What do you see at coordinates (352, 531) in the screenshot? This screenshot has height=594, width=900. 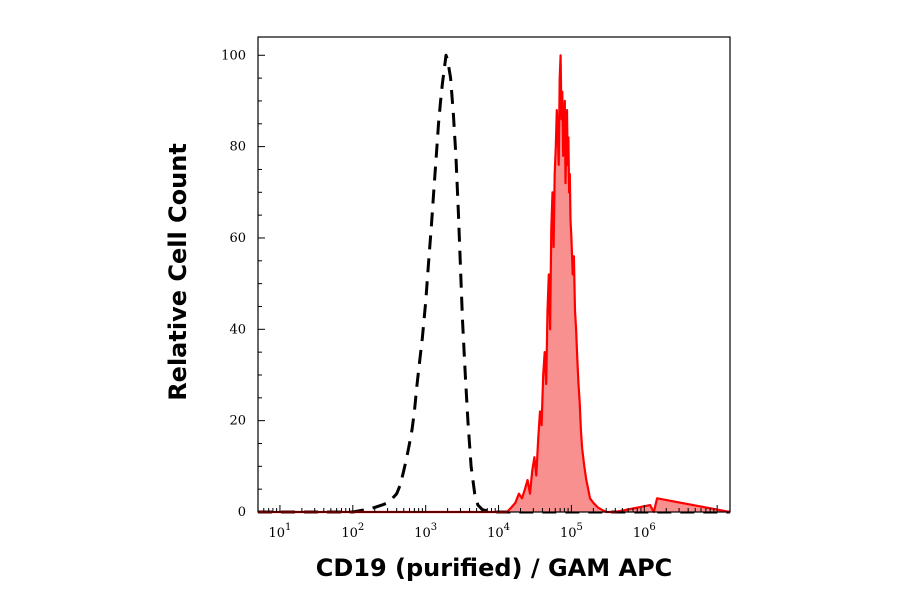 I see `x-tick-label: 10²` at bounding box center [352, 531].